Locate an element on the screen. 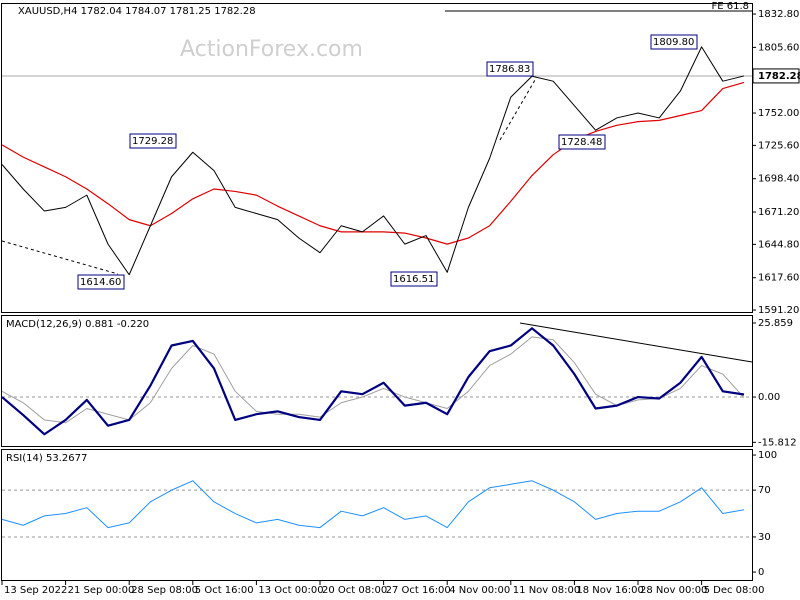  rsi-title: RSI(14) 53.2677 is located at coordinates (46, 458).